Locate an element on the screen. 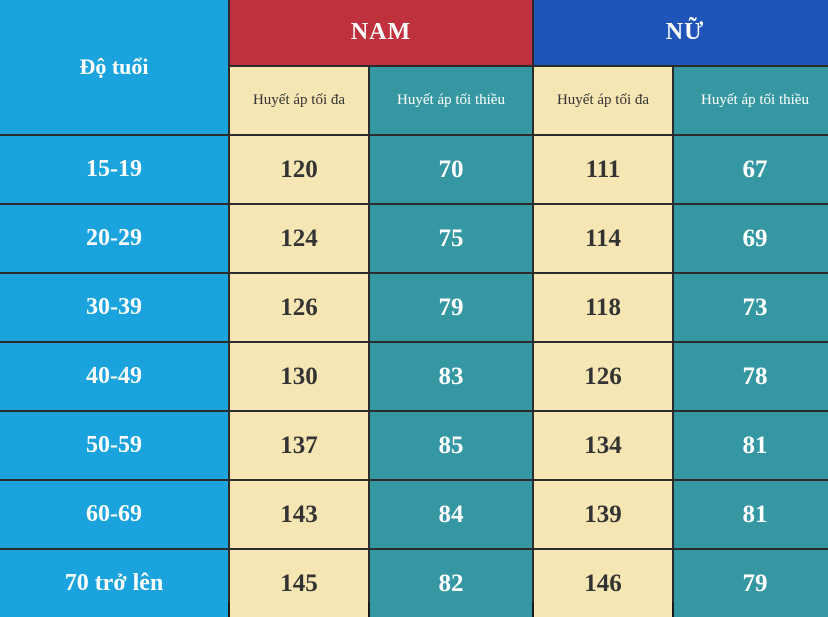 The image size is (828, 617). table-cell-female-min: 69 is located at coordinates (751, 238).